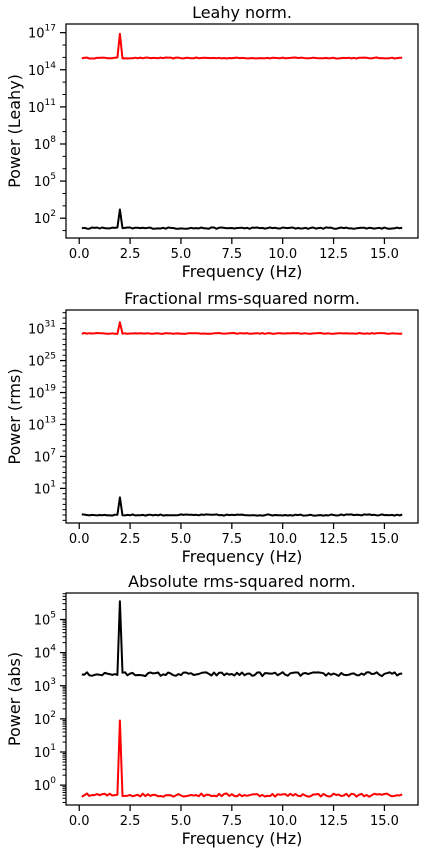  Describe the element at coordinates (45, 456) in the screenshot. I see `y-tick-label: 10⁷` at that location.